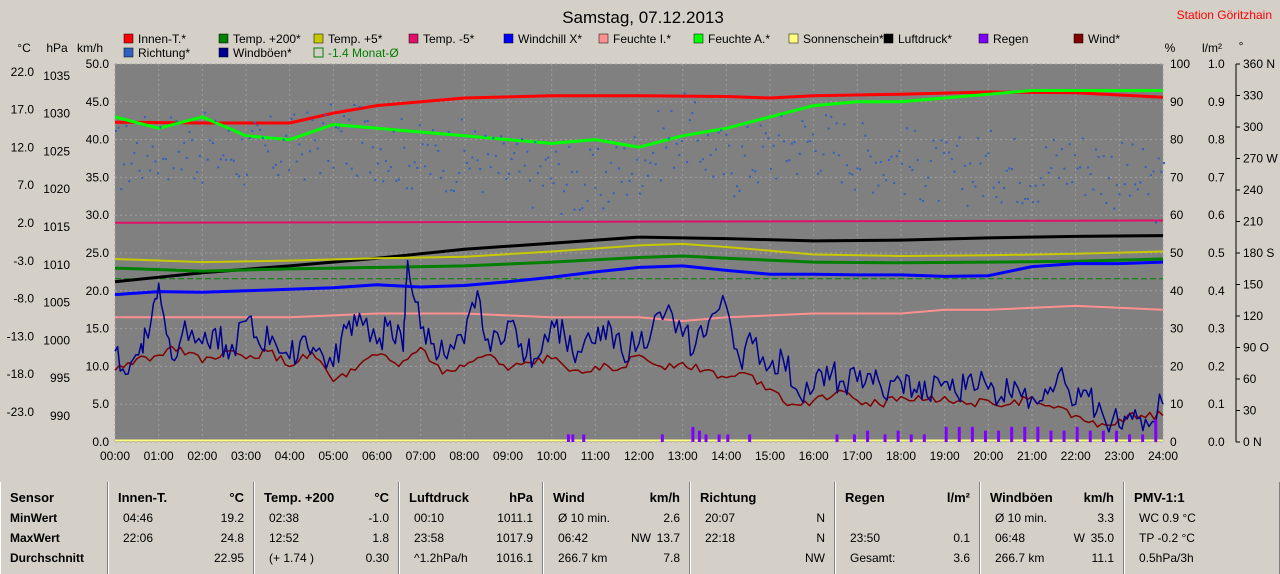  What do you see at coordinates (318, 52) in the screenshot?
I see `legend-swatch` at bounding box center [318, 52].